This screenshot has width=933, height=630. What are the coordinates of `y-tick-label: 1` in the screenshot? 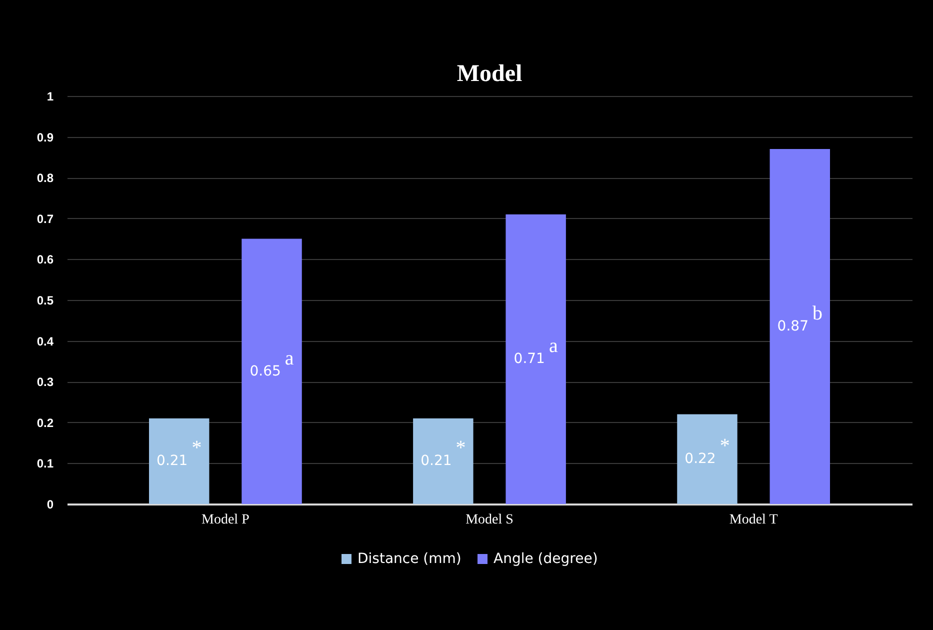 It's located at (50, 97).